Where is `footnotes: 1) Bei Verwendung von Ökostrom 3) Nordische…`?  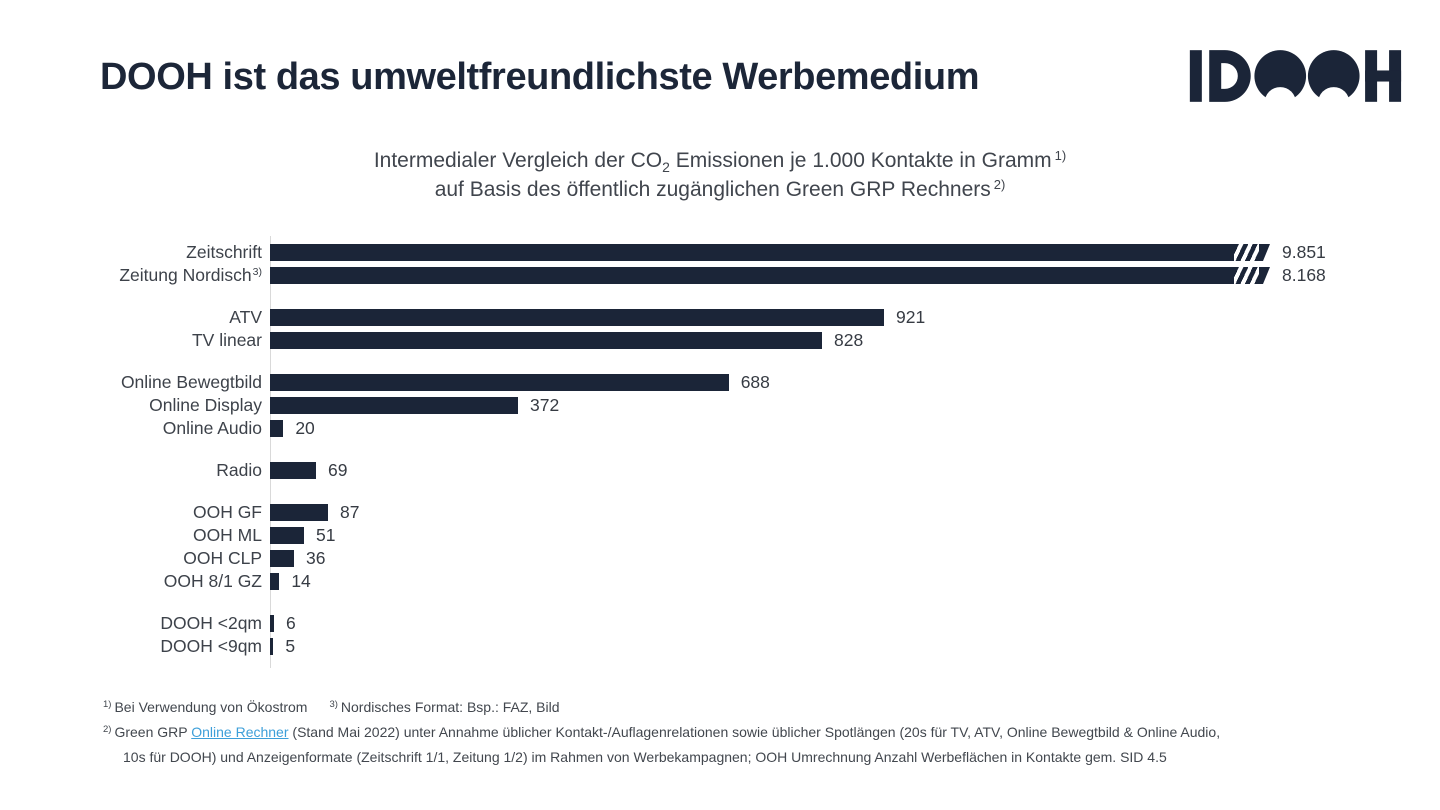 footnotes: 1) Bei Verwendung von Ökostrom 3) Nordische… is located at coordinates (741, 732).